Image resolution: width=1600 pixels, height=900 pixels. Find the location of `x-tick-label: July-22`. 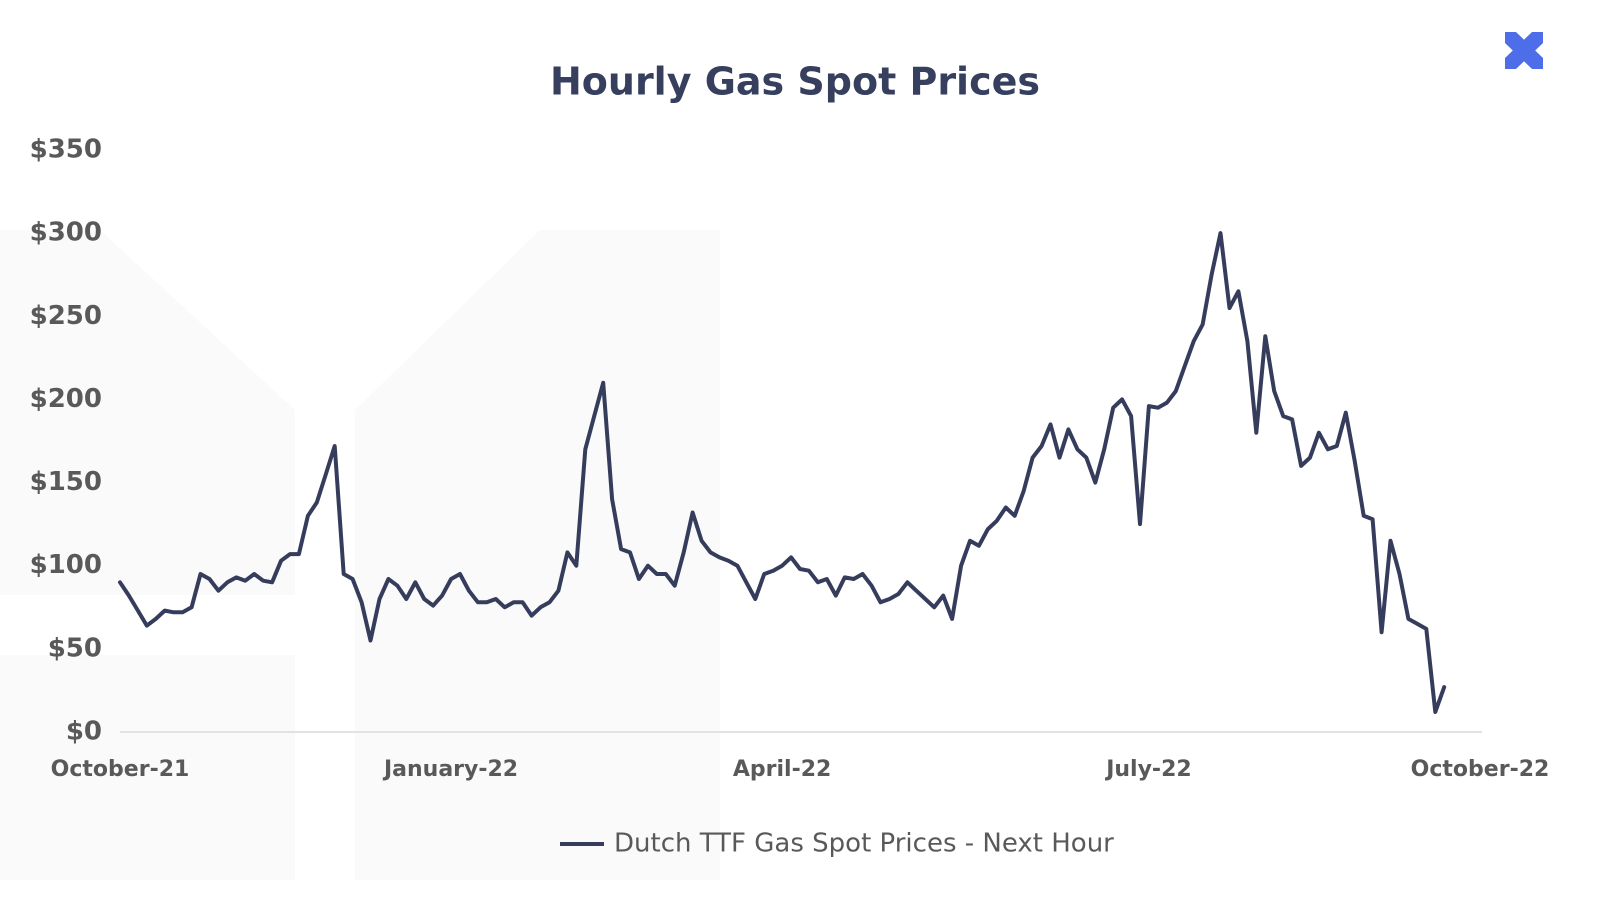

x-tick-label: July-22 is located at coordinates (1147, 769).